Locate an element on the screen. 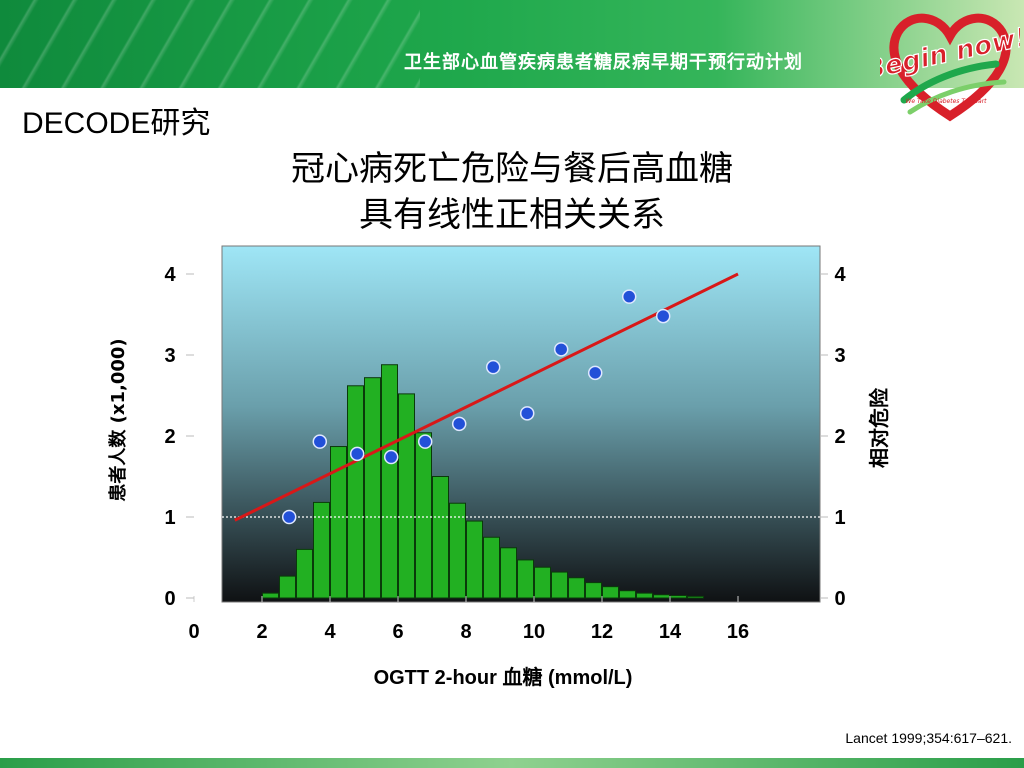 This screenshot has height=768, width=1024. x-tick-label: 12 is located at coordinates (602, 632).